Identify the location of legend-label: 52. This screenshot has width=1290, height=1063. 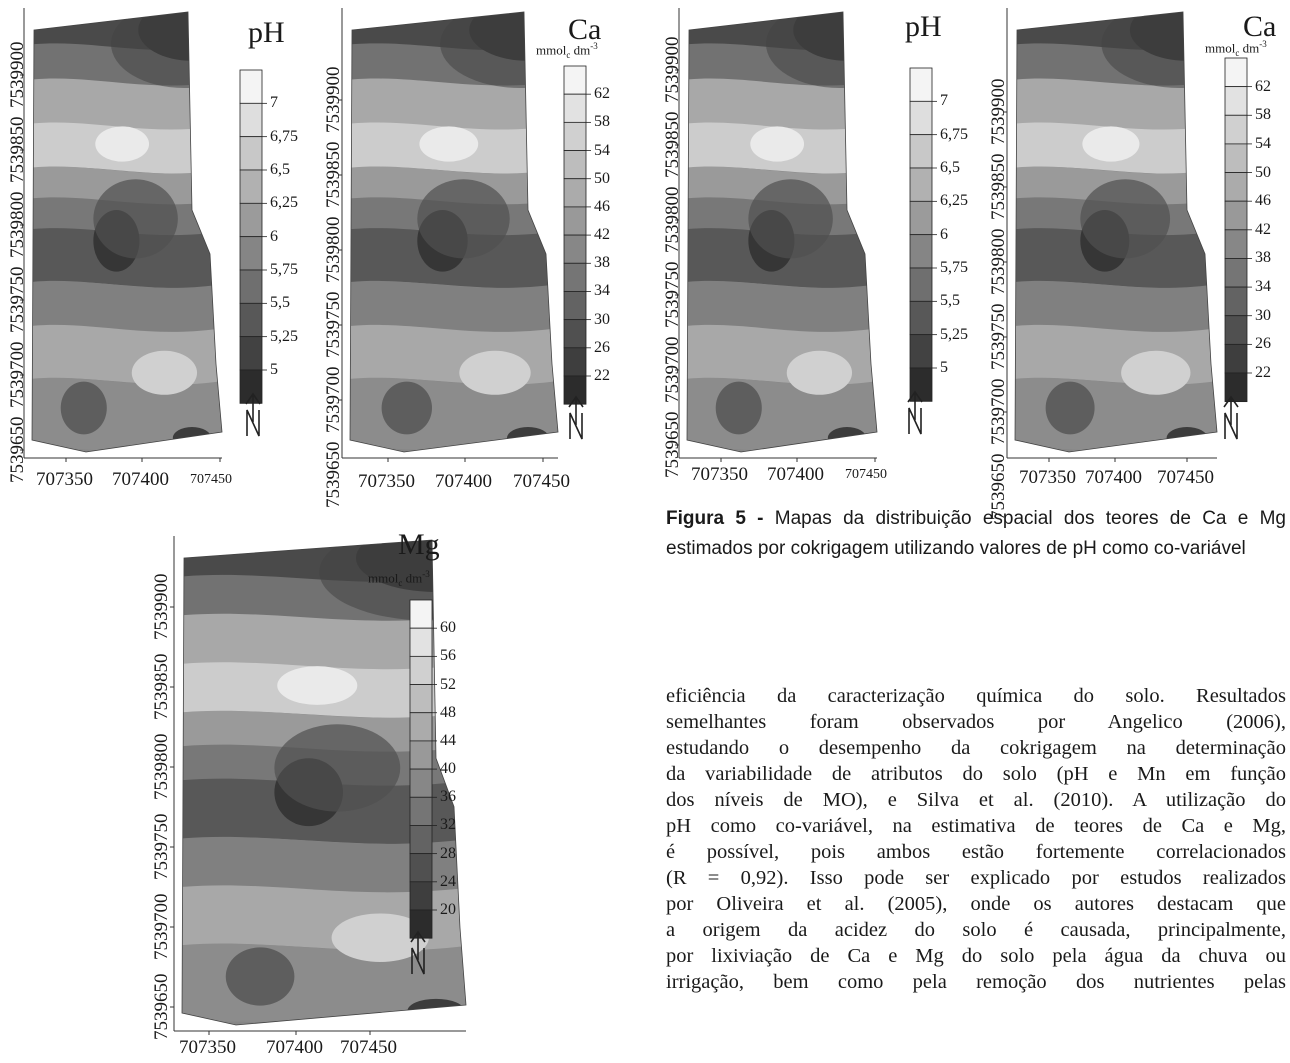
(448, 684).